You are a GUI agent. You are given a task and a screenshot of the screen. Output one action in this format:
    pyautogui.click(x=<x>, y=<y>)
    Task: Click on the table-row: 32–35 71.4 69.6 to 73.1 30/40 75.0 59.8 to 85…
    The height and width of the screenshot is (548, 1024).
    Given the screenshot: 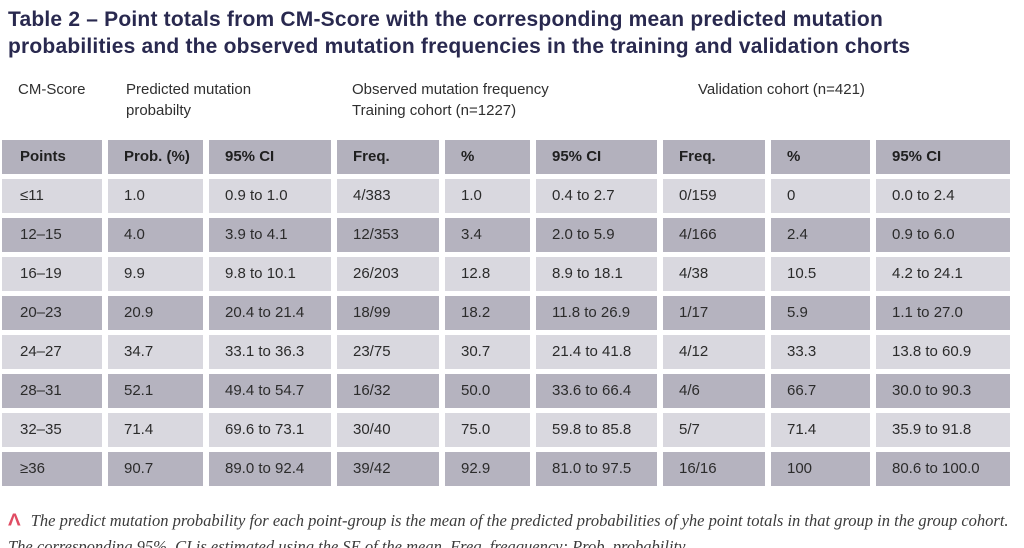 What is the action you would take?
    pyautogui.click(x=506, y=429)
    